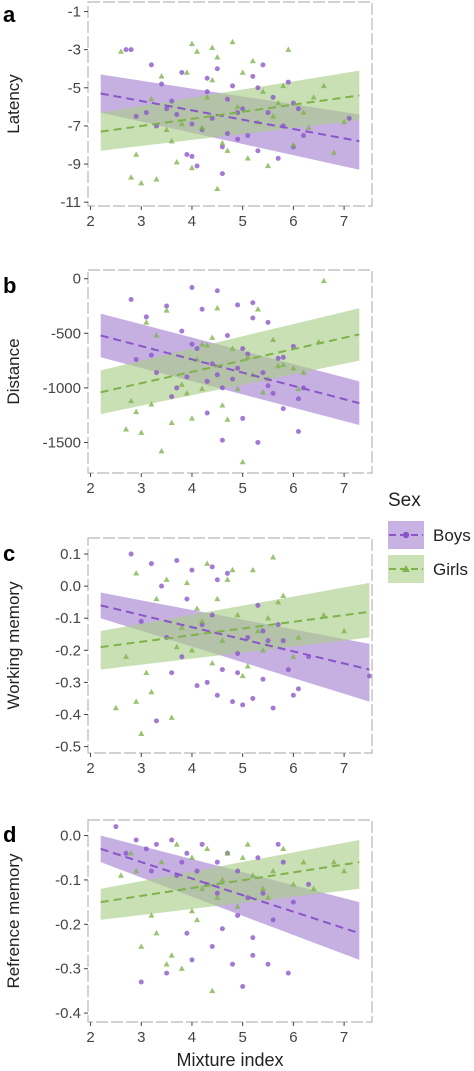 The image size is (474, 1071). I want to click on plot-frame-c, so click(230, 645).